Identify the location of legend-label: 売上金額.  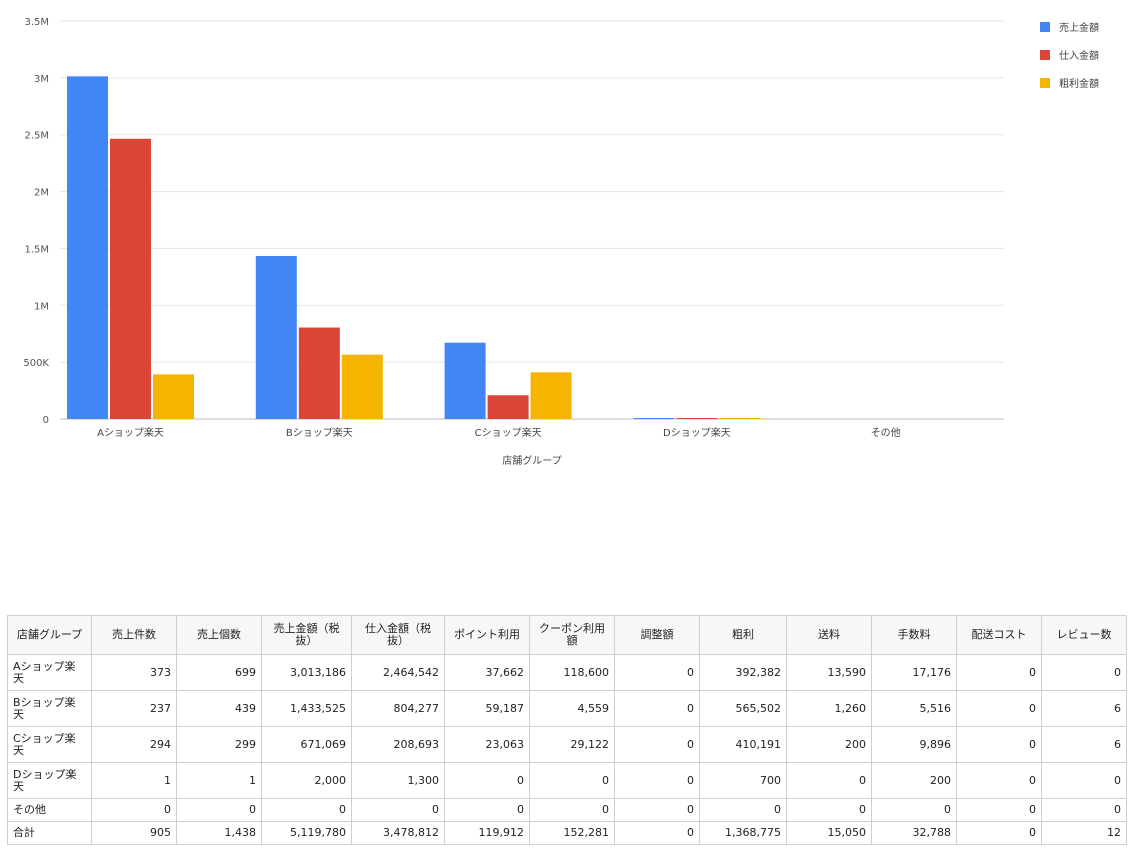
(1079, 27).